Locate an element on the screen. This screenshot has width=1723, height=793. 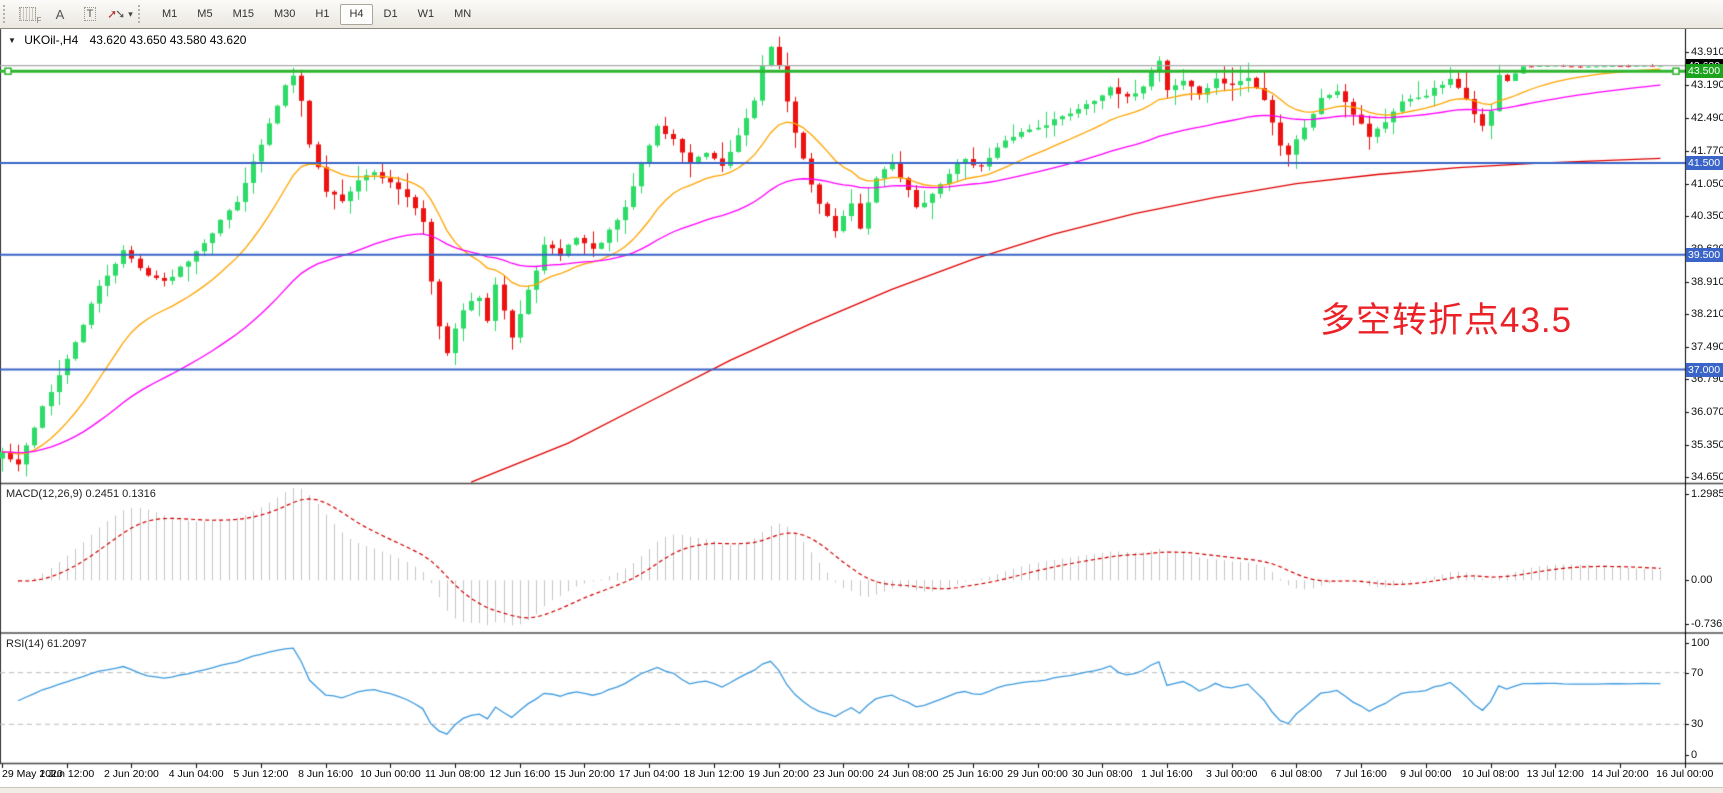
grid-fractal-icon: F is located at coordinates (30, 14).